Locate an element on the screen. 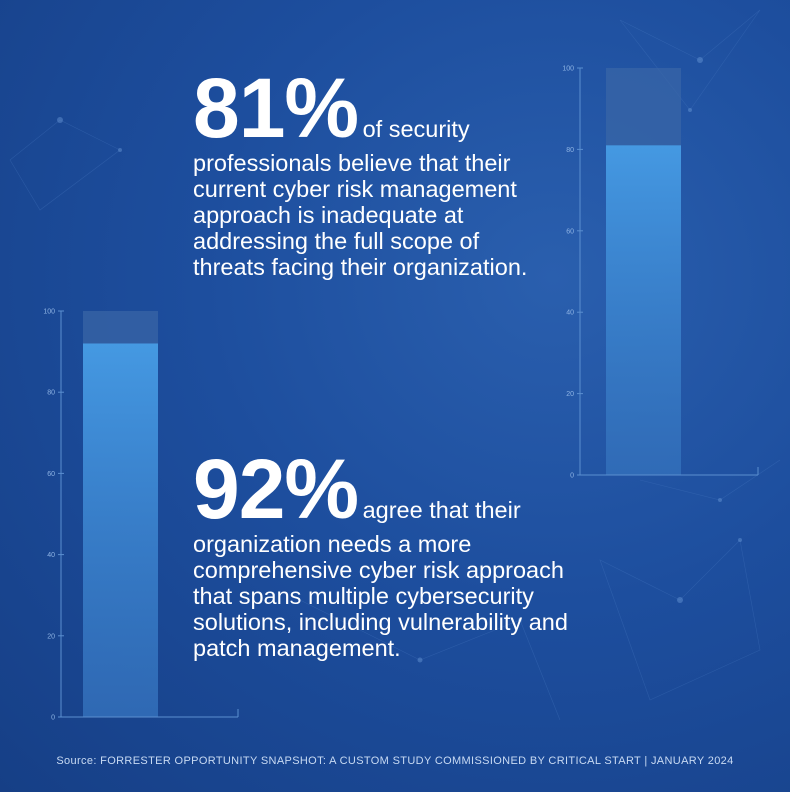  stat-81-percent: 81% is located at coordinates (276, 108).